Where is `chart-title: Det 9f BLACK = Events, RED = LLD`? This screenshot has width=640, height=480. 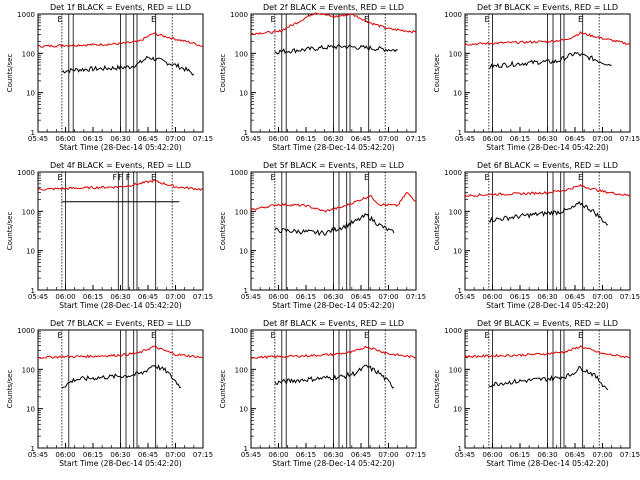 chart-title: Det 9f BLACK = Events, RED = LLD is located at coordinates (547, 323).